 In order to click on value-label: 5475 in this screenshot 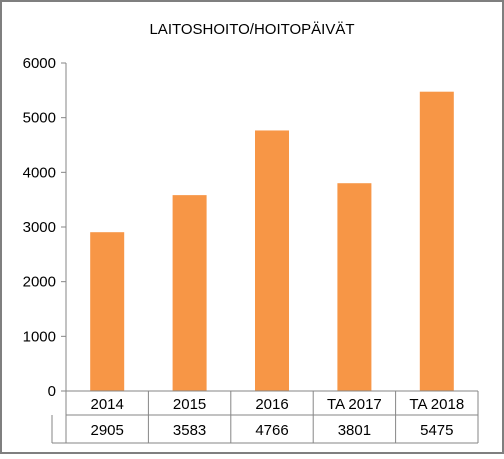, I will do `click(436, 430)`.